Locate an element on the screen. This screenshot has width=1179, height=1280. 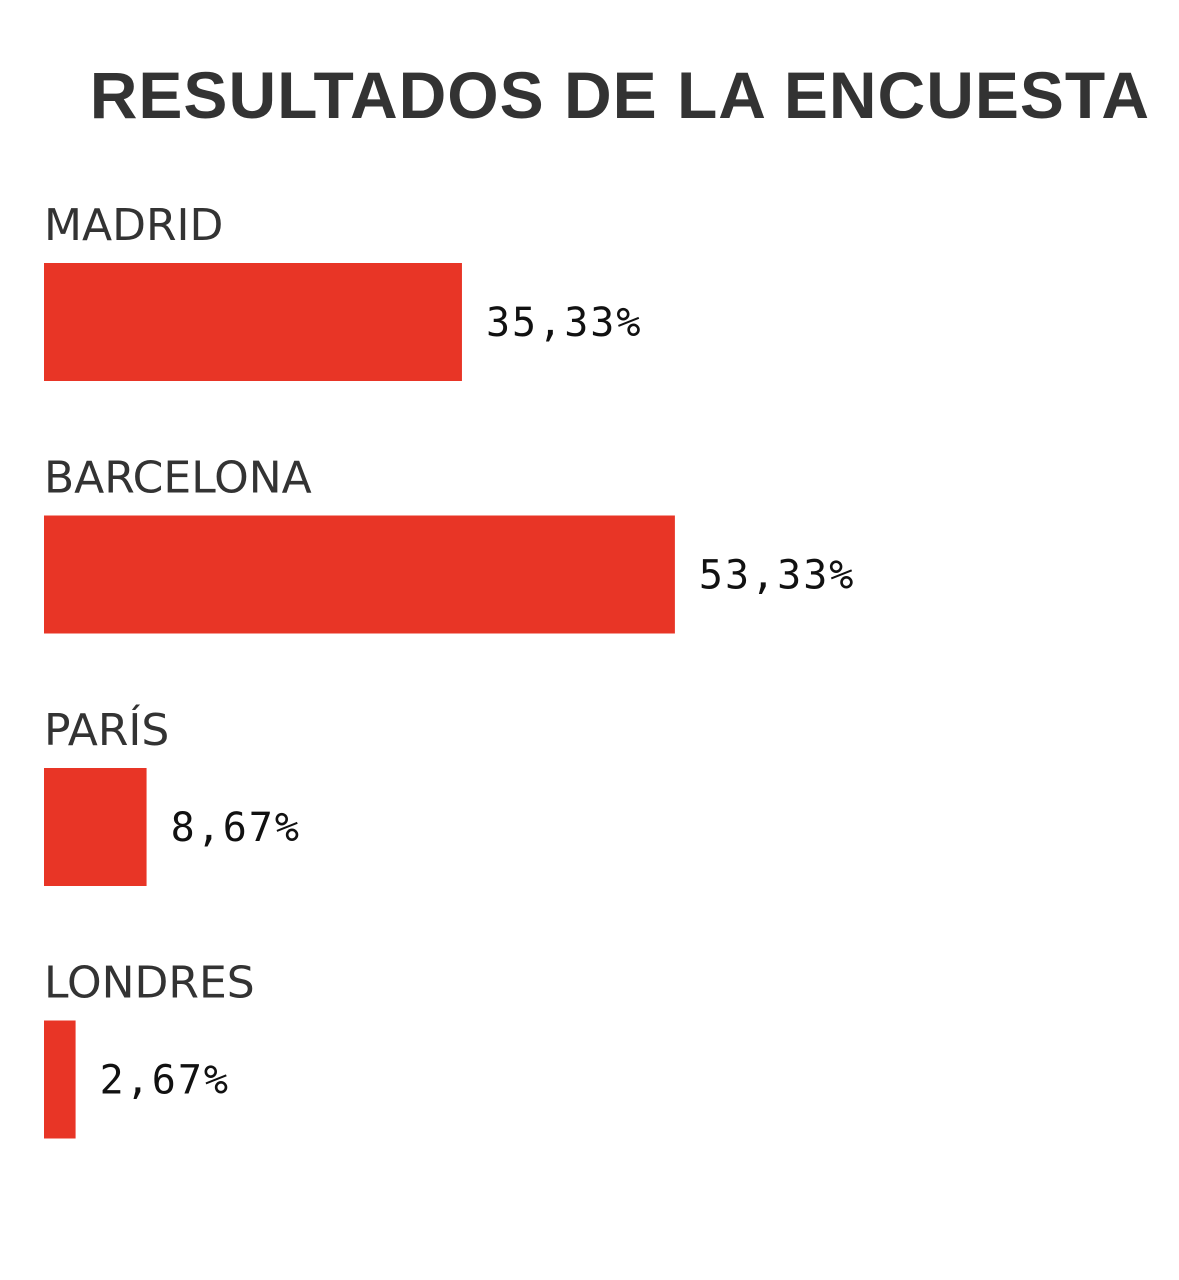
category-label: BARCELONA is located at coordinates (178, 478).